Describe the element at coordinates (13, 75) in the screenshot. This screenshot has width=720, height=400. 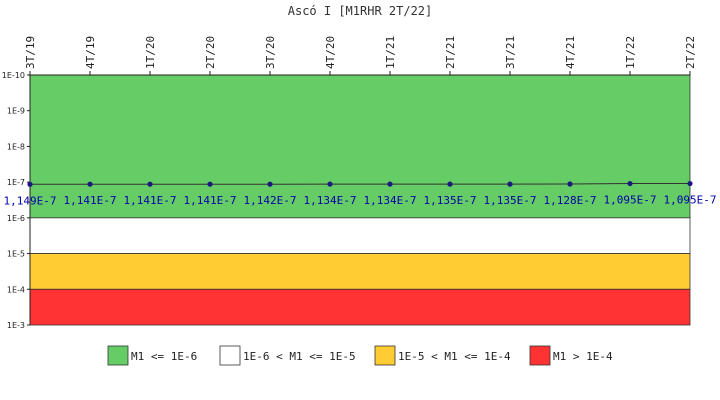
I see `y-tick-label: 1E-10` at that location.